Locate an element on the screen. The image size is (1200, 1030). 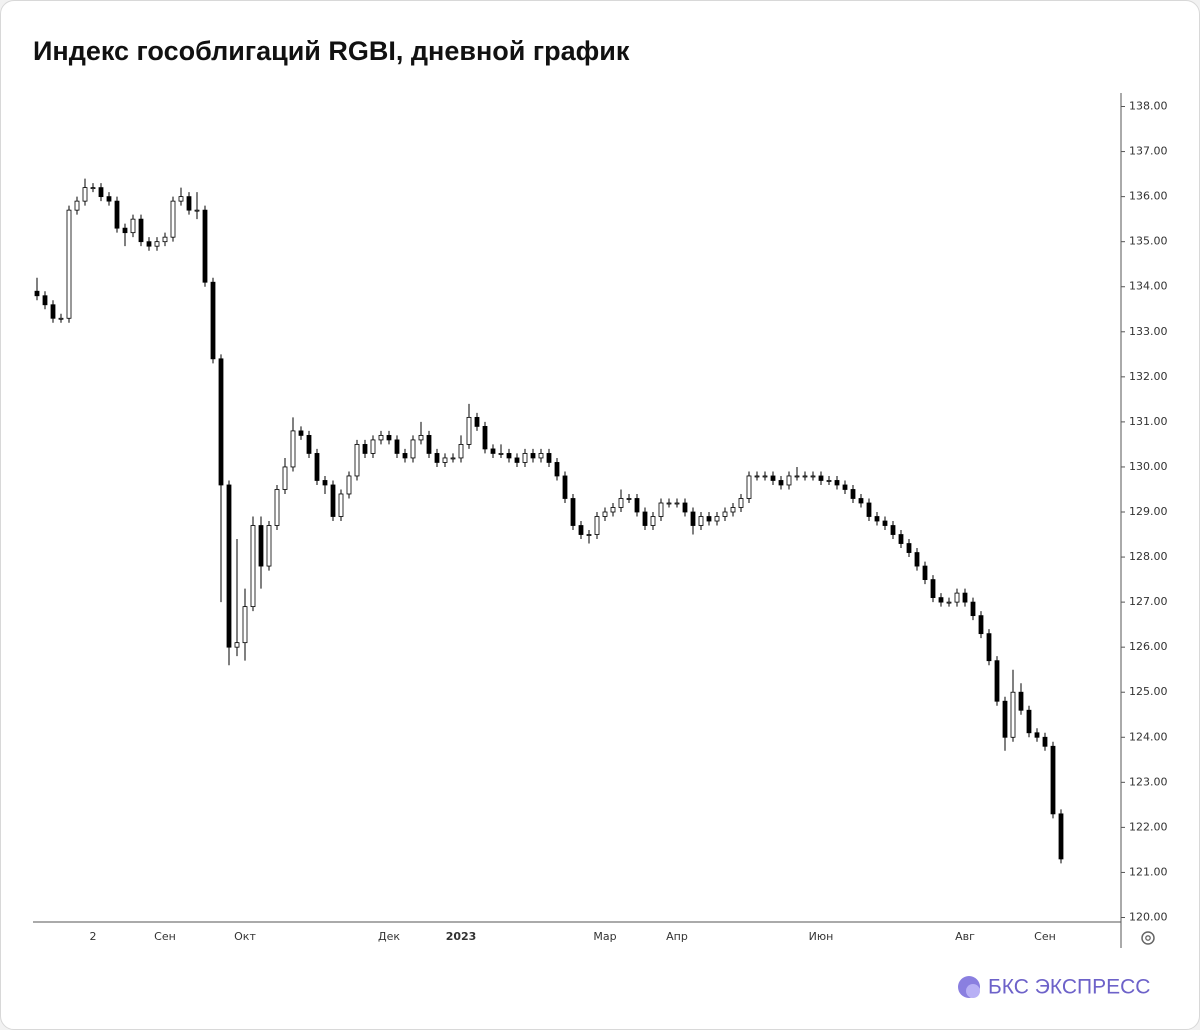
y-tick-label: 125.00 is located at coordinates (1148, 691).